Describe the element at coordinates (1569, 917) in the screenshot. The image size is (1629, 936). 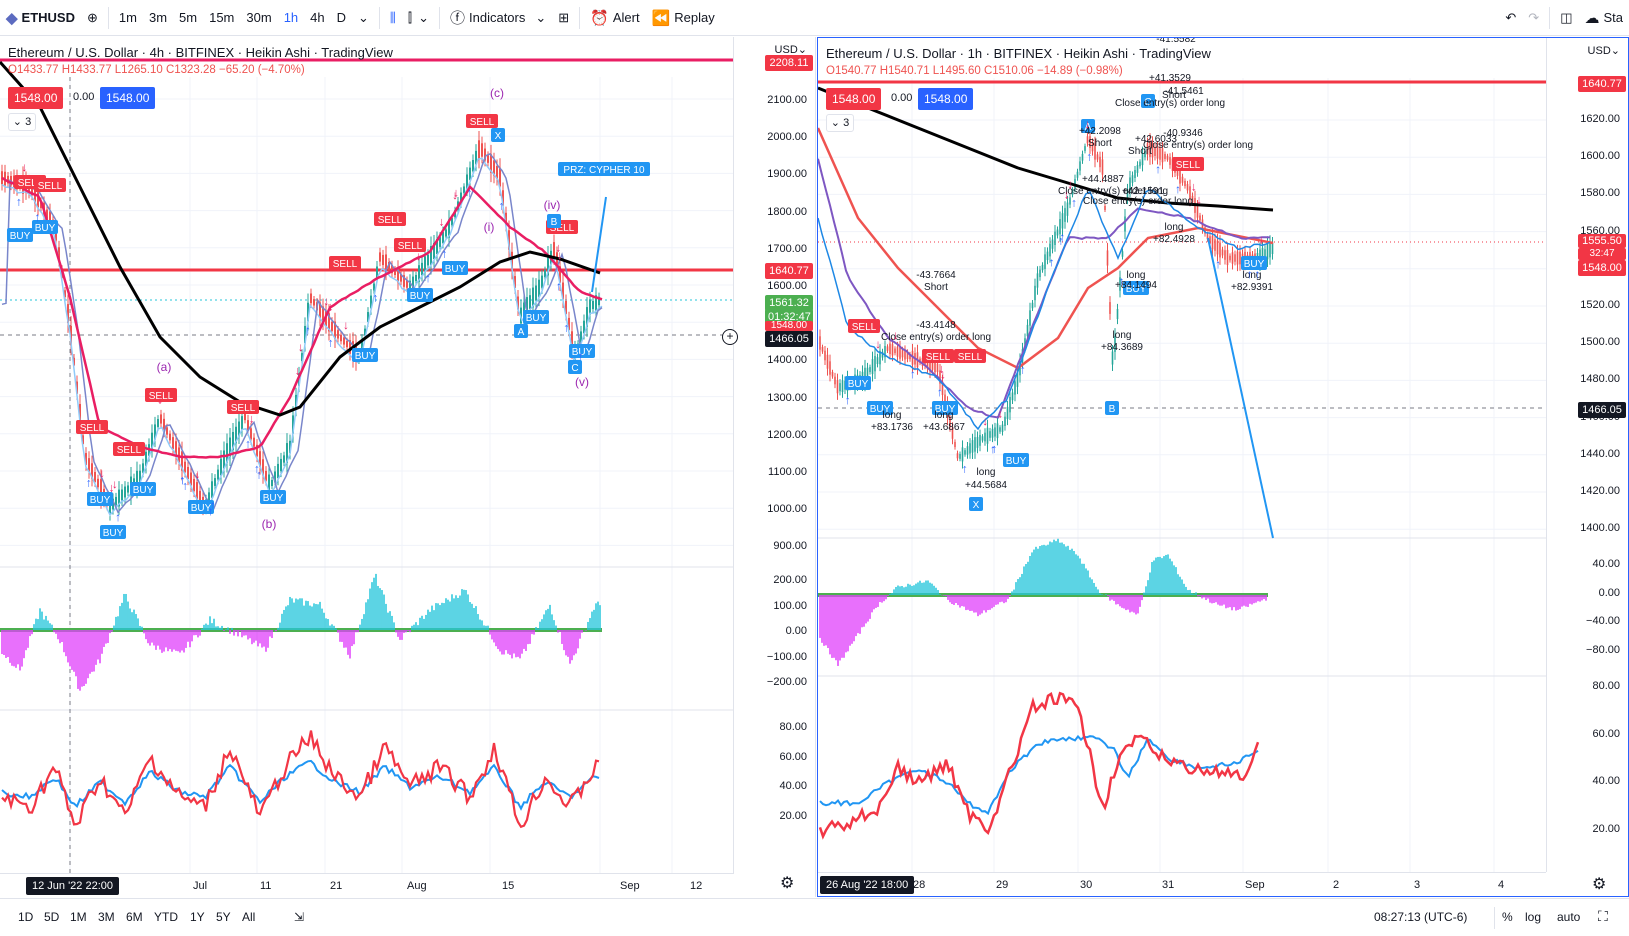
I see `auto-scale-toggle: auto` at that location.